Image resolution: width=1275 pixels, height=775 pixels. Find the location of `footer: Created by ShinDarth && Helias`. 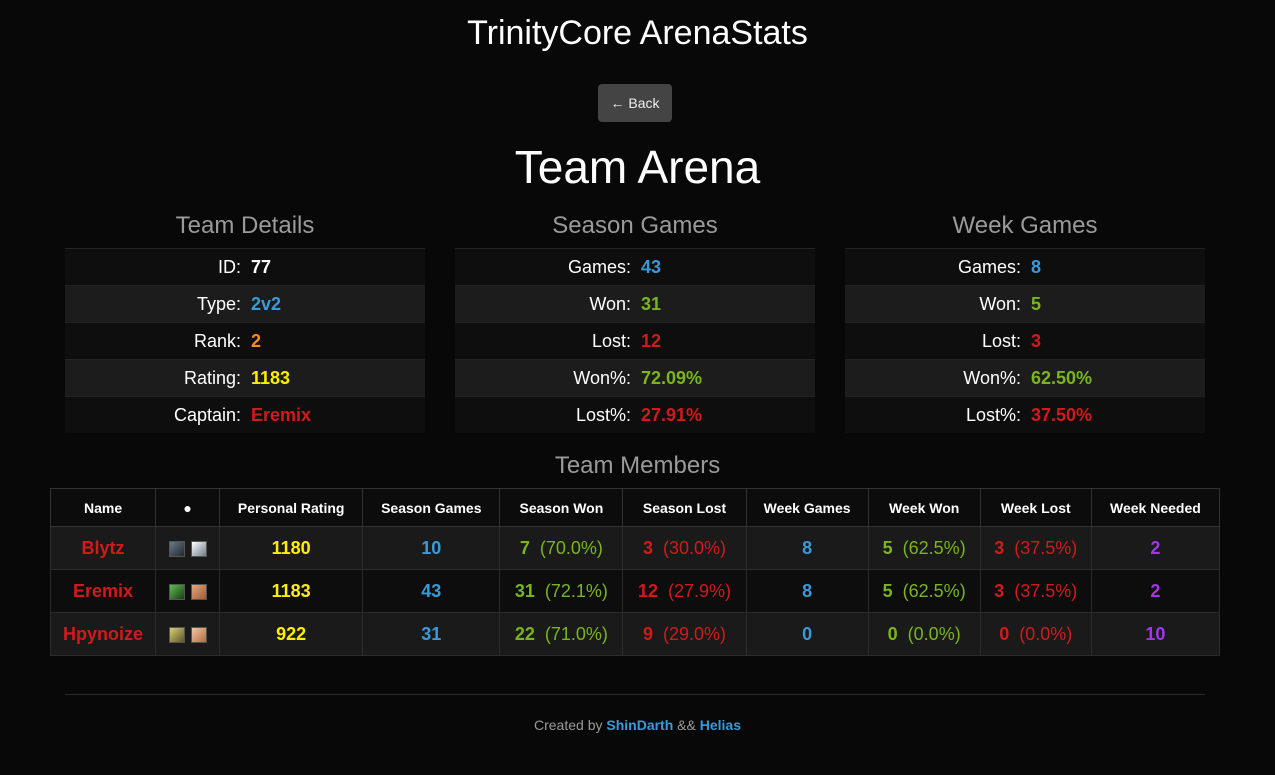

footer: Created by ShinDarth && Helias is located at coordinates (637, 725).